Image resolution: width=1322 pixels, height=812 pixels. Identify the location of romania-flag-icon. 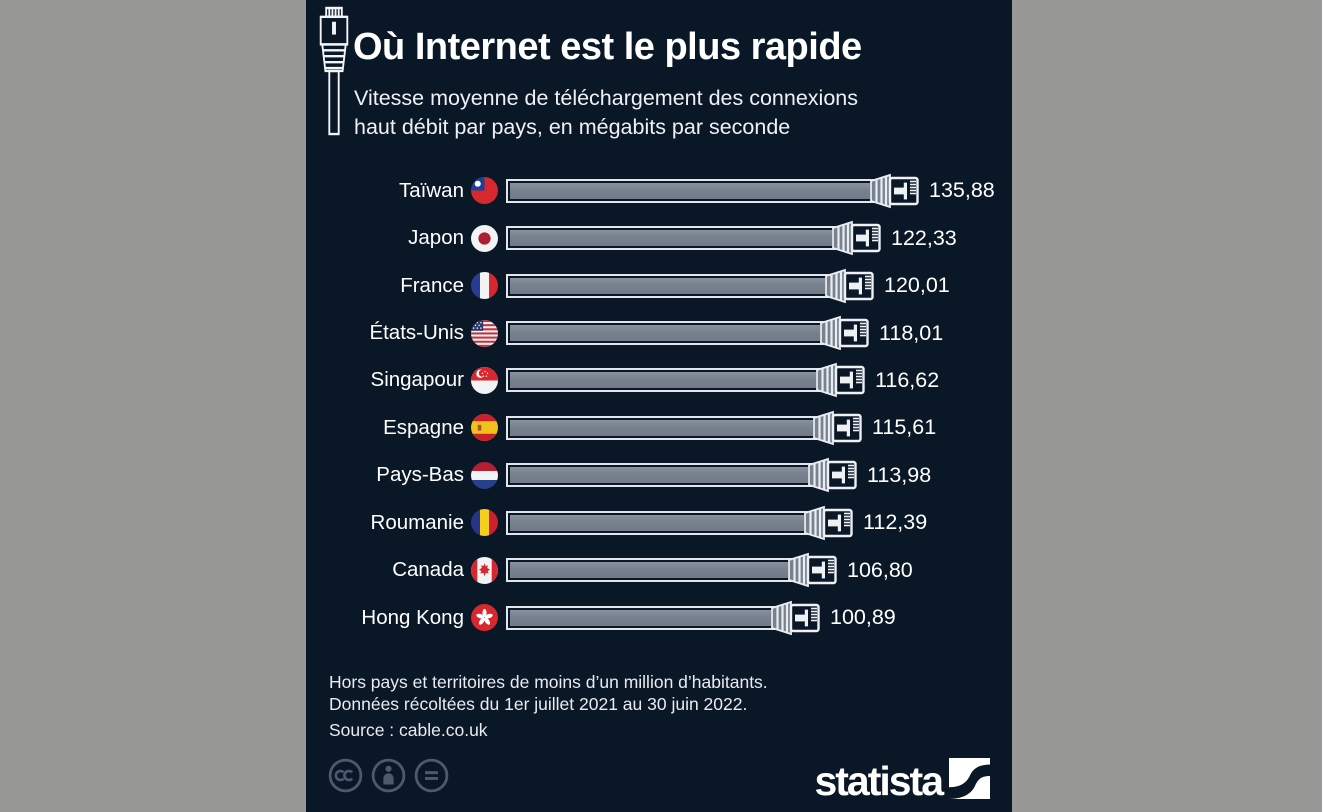
(484, 523).